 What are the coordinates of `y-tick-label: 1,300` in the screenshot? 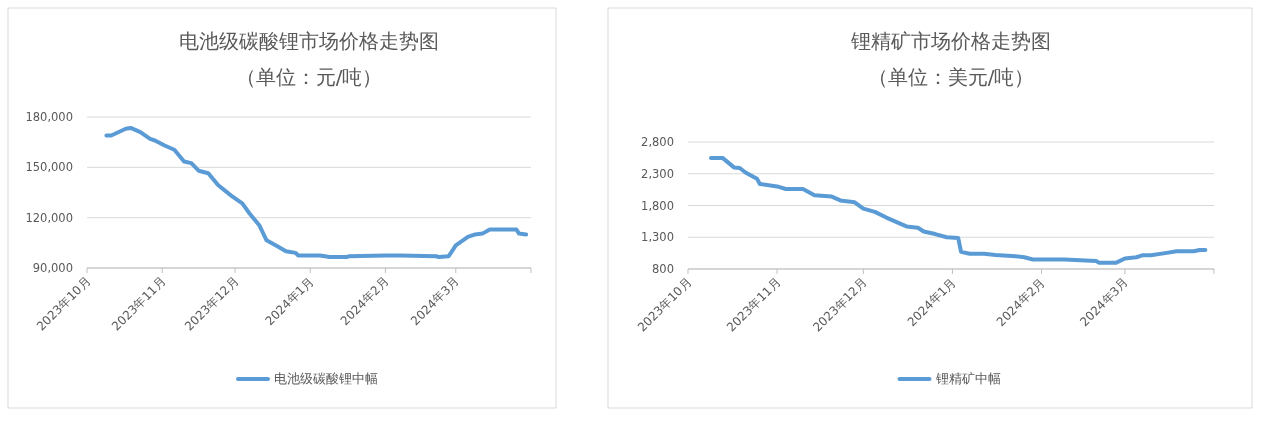 It's located at (657, 237).